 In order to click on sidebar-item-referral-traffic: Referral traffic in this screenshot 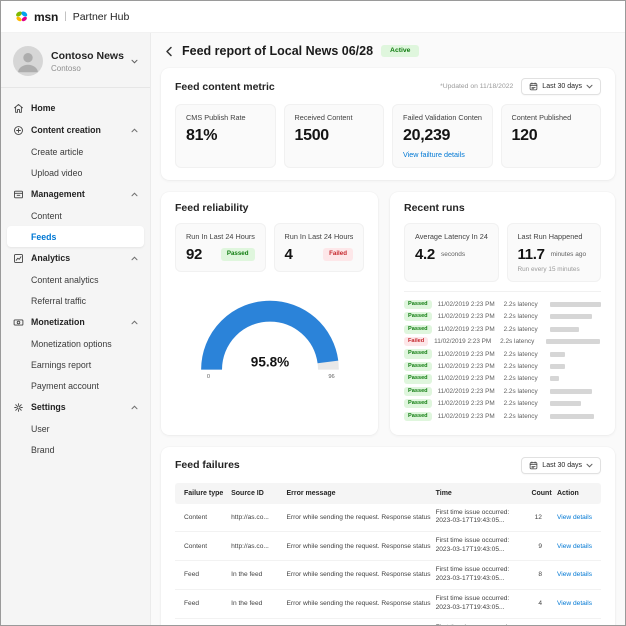, I will do `click(75, 300)`.